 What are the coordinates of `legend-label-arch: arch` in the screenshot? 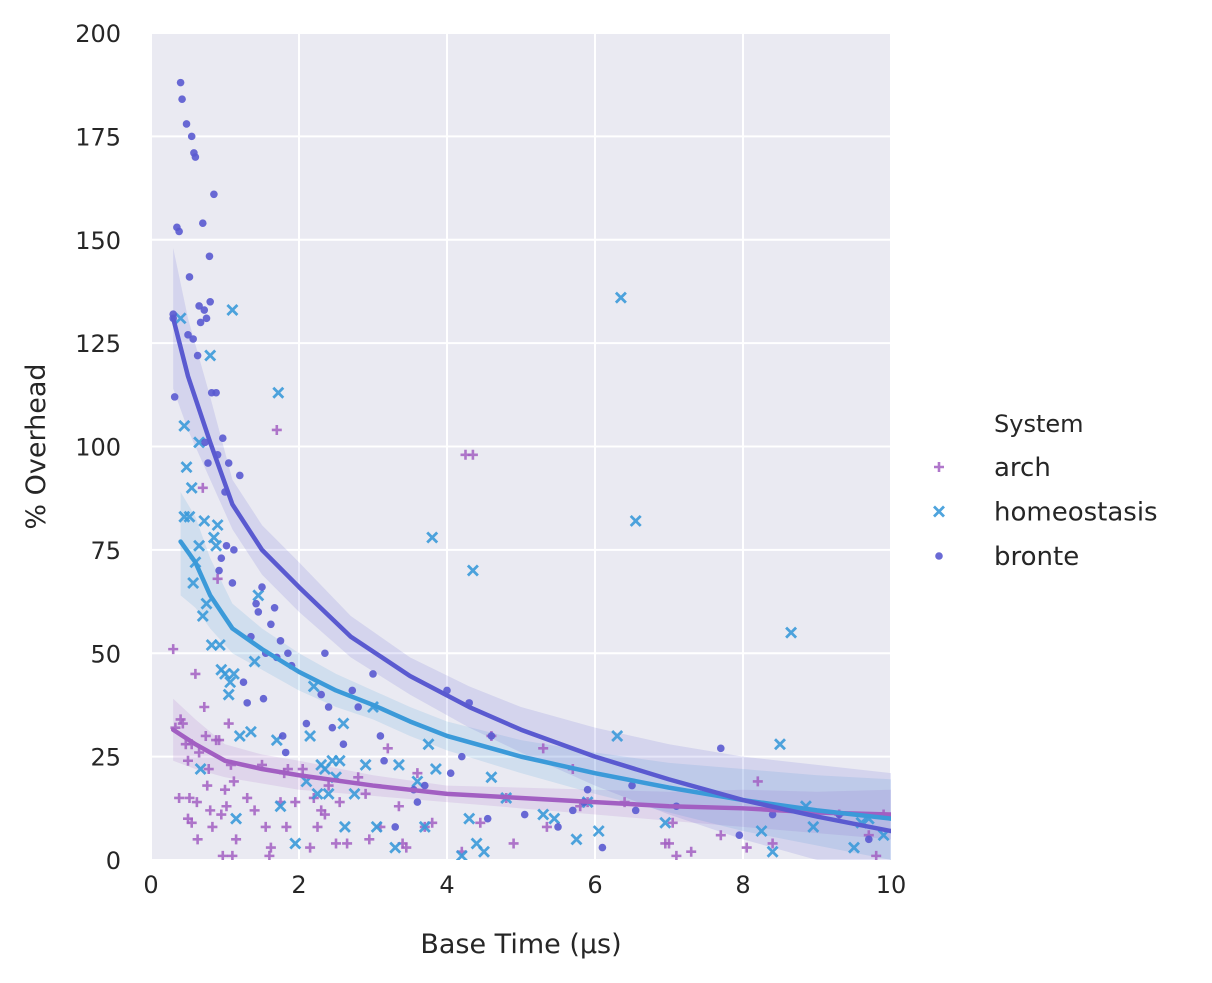 It's located at (1022, 468).